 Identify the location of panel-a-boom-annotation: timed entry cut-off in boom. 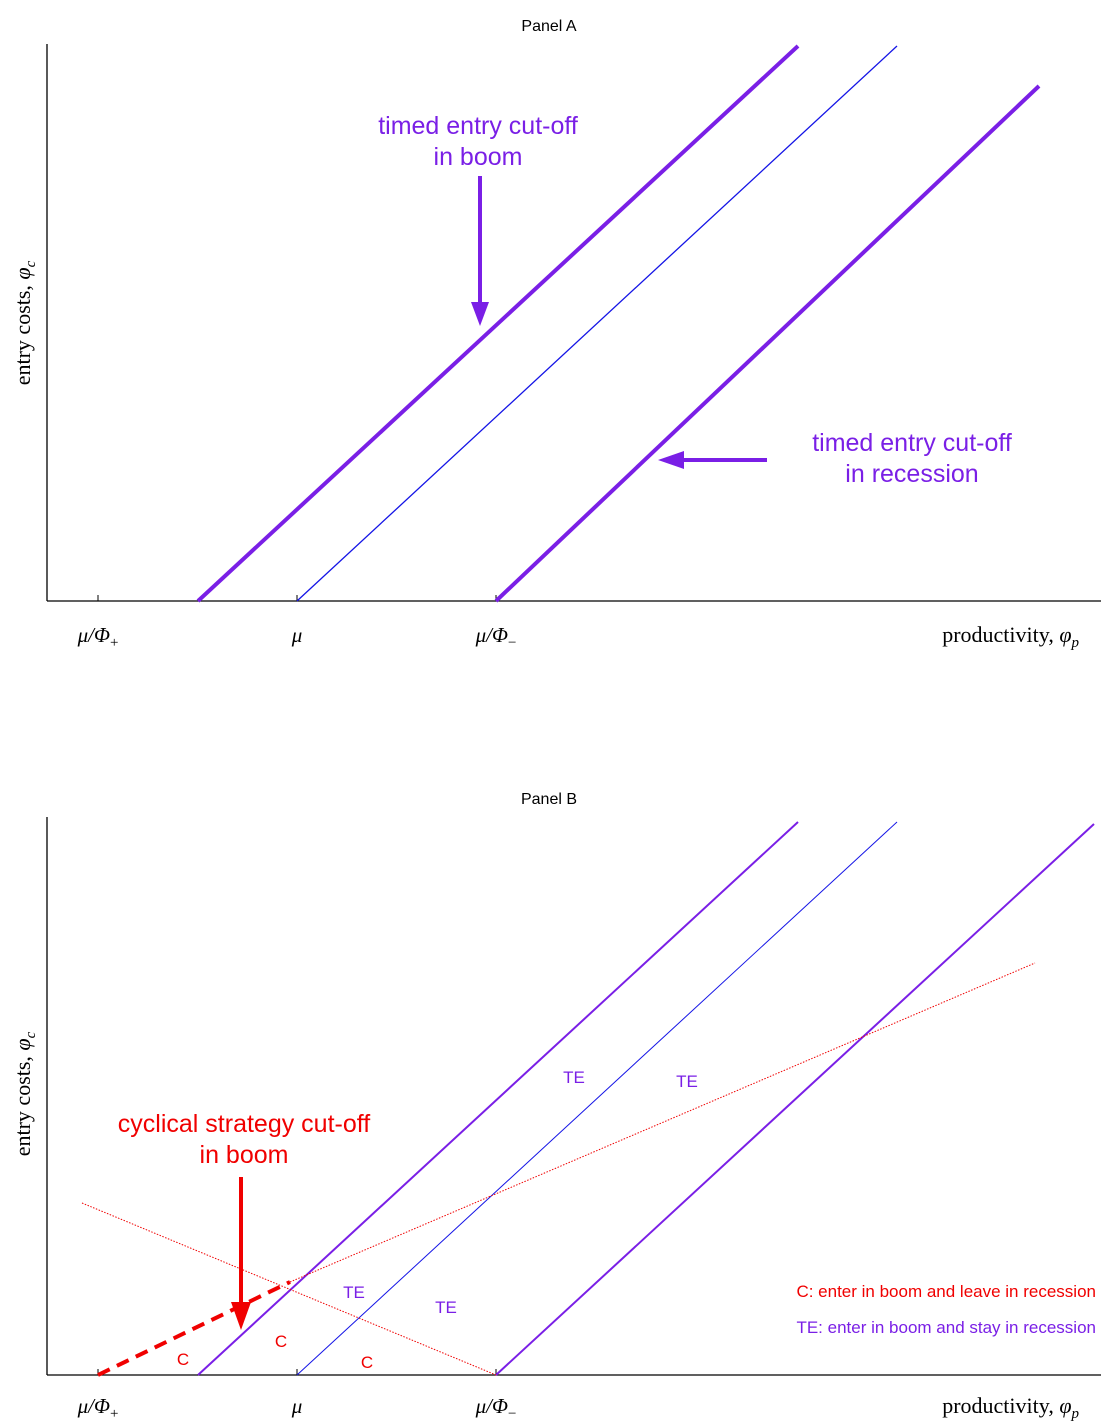
(478, 141).